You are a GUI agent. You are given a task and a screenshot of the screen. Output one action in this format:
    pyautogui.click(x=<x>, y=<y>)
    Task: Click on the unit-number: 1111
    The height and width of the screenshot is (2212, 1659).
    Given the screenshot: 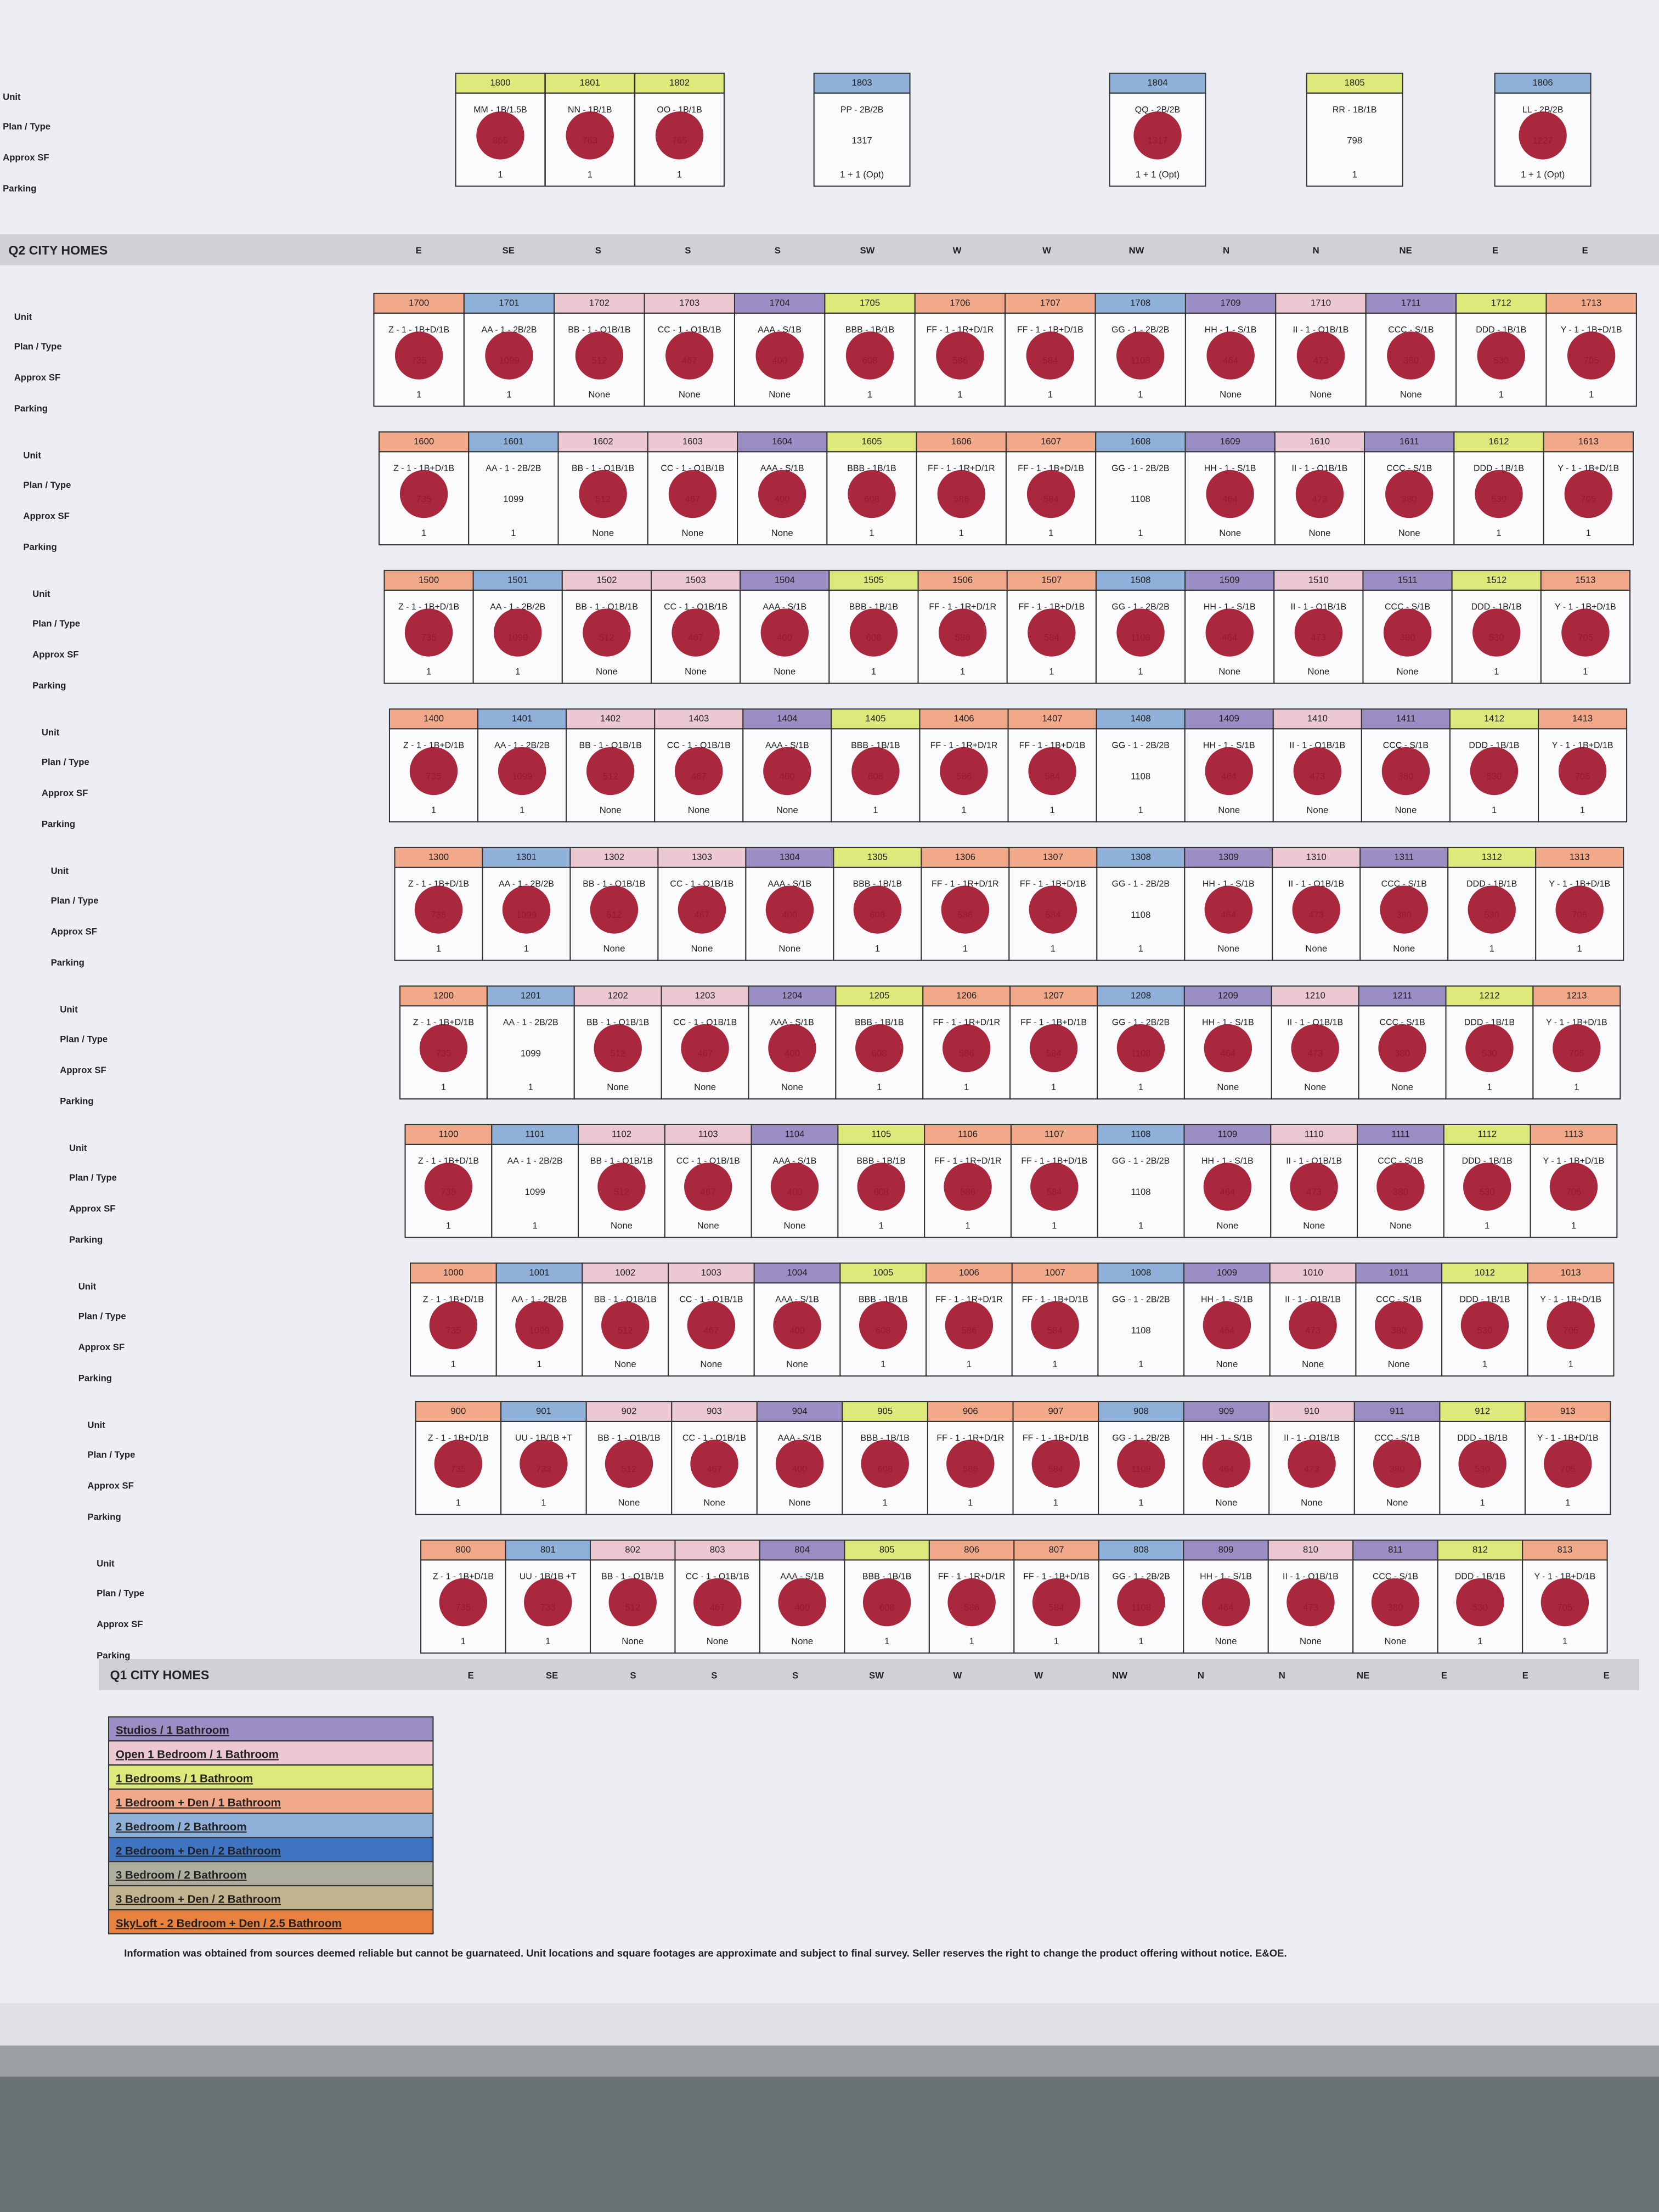 What is the action you would take?
    pyautogui.click(x=1400, y=1133)
    